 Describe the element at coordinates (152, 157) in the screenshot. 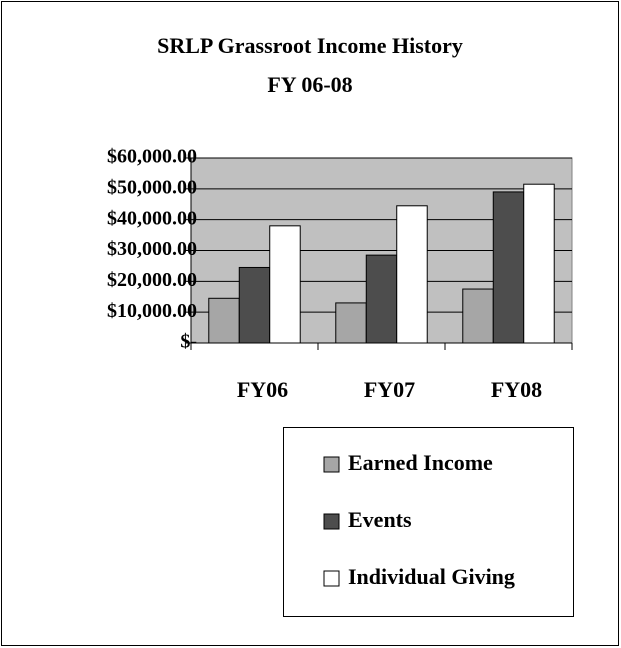

I see `y-tick-label: $60,000.00` at that location.